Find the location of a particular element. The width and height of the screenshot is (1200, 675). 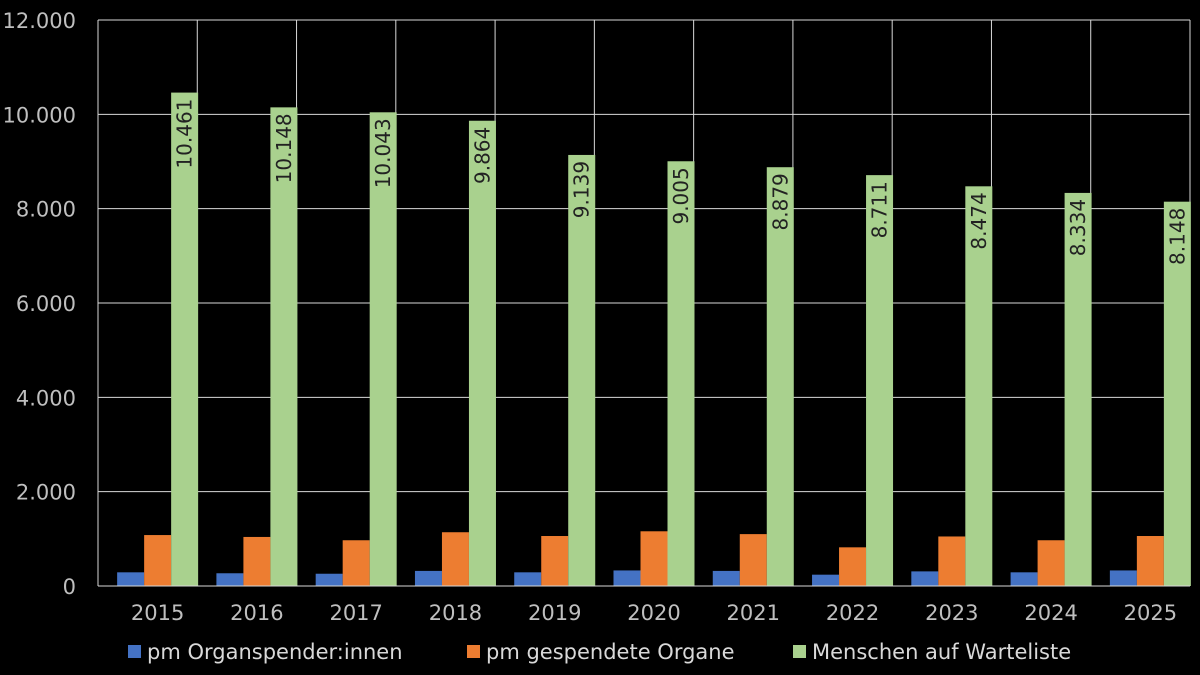

x-tick-label: 2018 is located at coordinates (455, 613).